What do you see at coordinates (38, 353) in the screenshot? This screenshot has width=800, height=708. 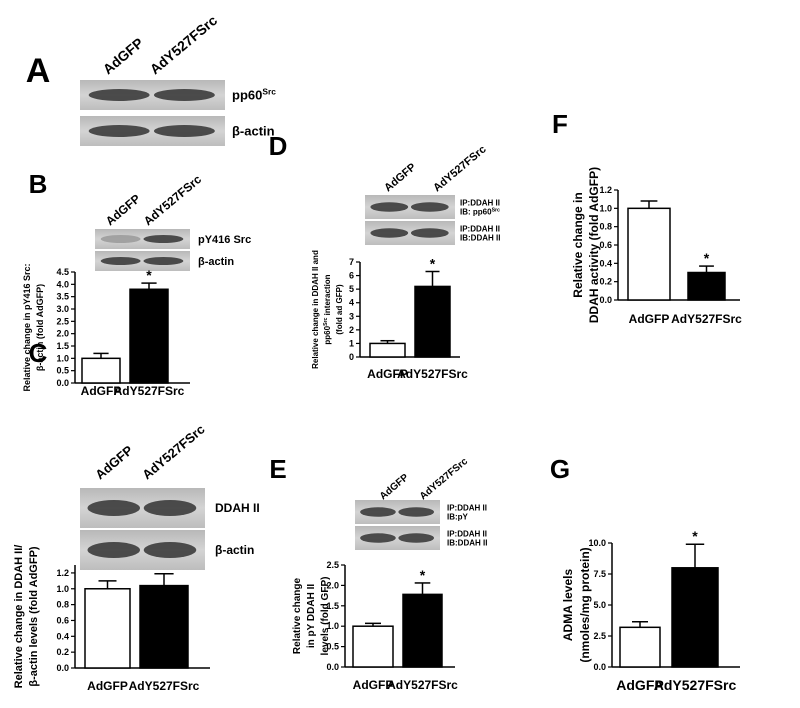 I see `panel-letter: C` at bounding box center [38, 353].